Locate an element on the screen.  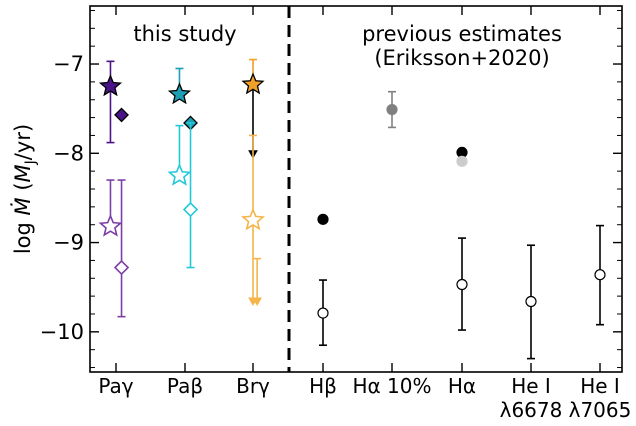
svg-text: log Ṁ (MJ/yr) is located at coordinates (24, 189).